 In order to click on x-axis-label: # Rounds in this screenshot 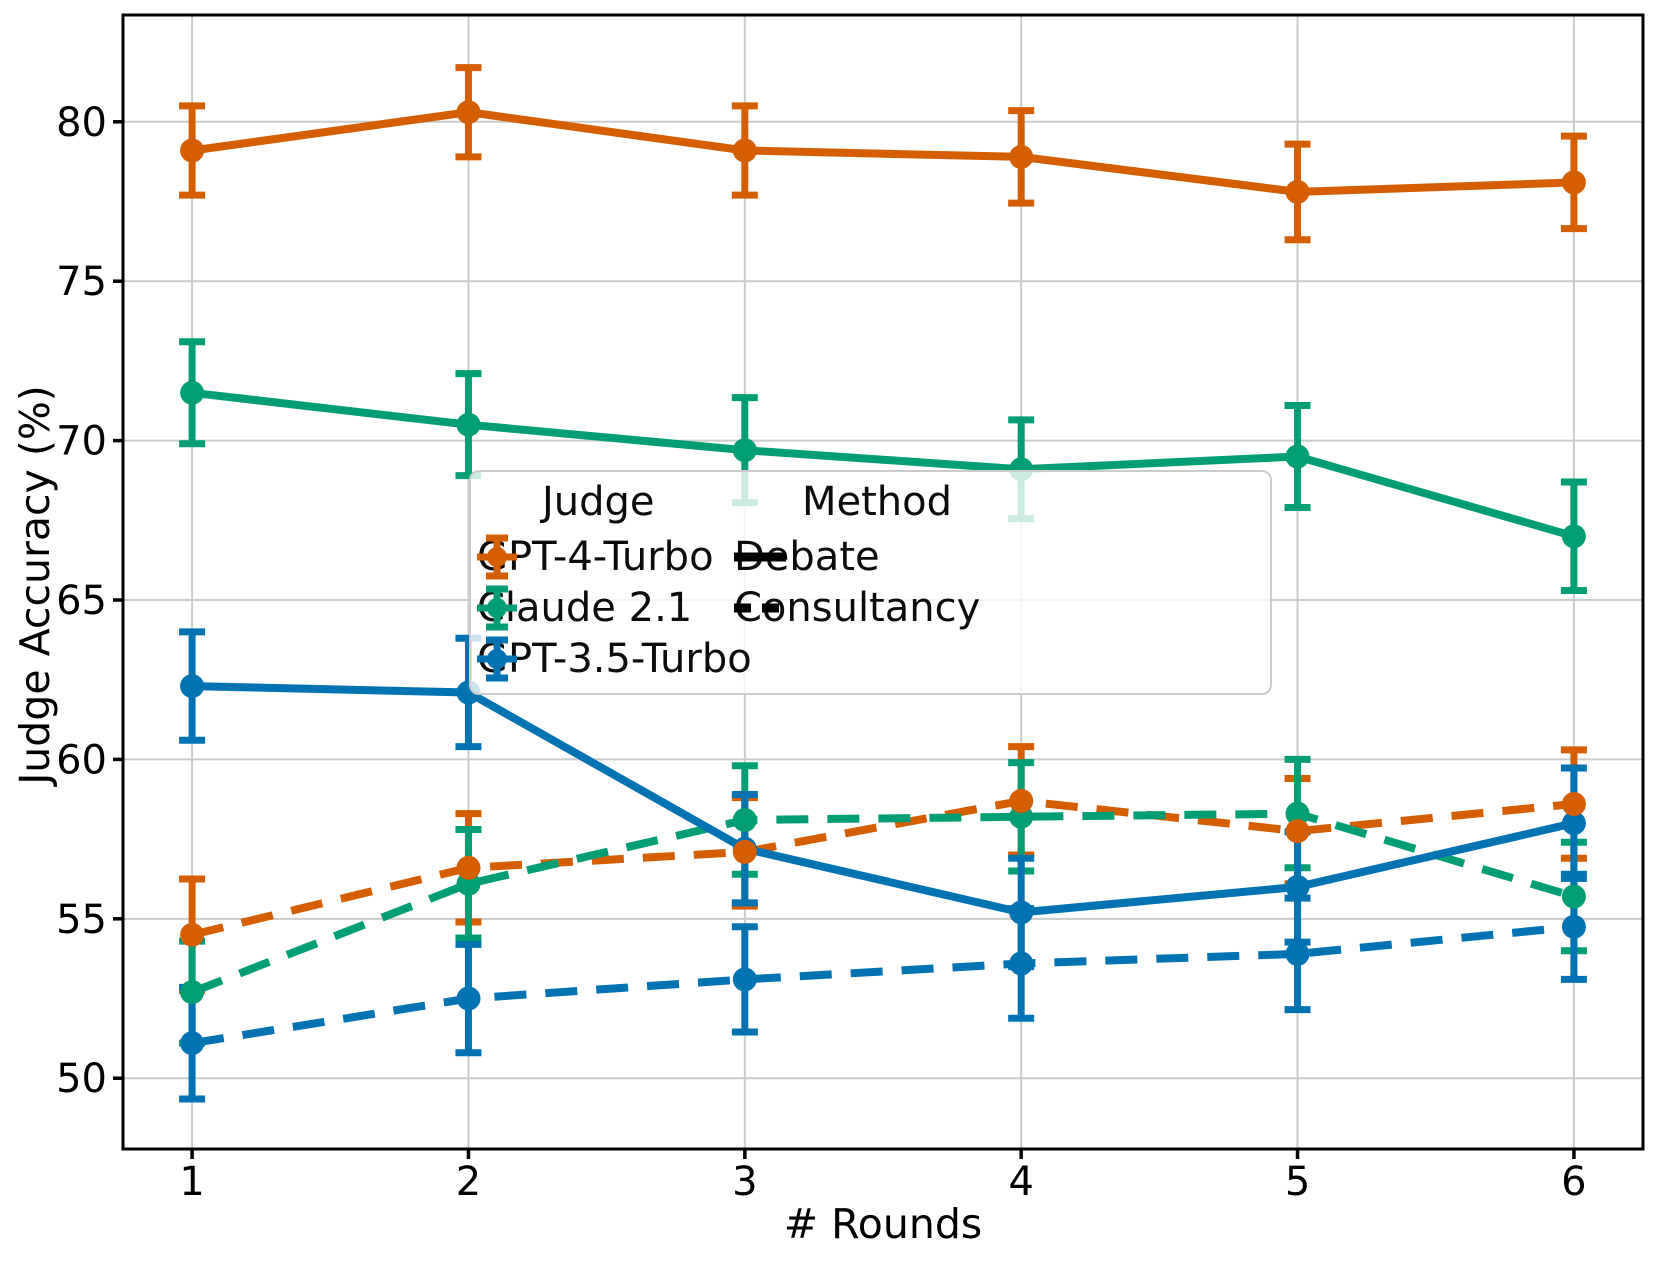, I will do `click(883, 1224)`.